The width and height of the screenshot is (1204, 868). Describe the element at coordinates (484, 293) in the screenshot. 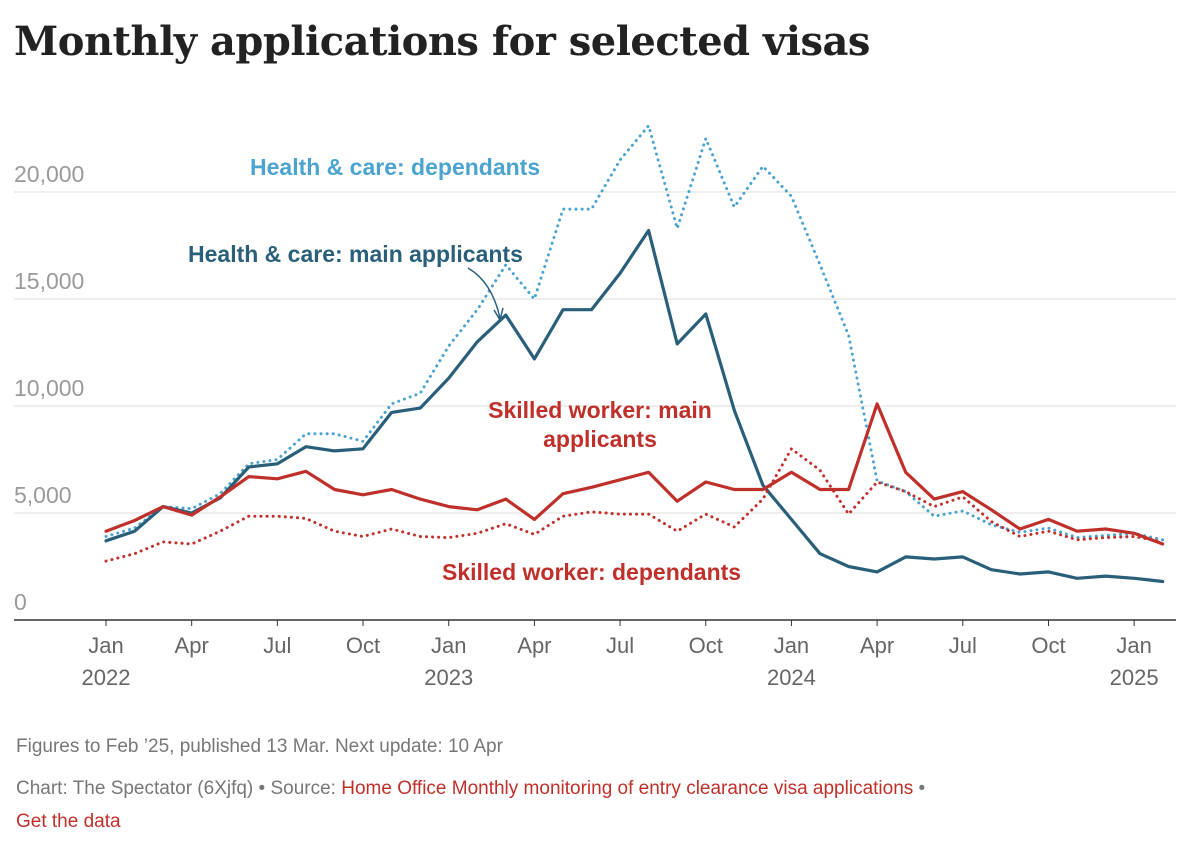

I see `annotation-arrow` at that location.